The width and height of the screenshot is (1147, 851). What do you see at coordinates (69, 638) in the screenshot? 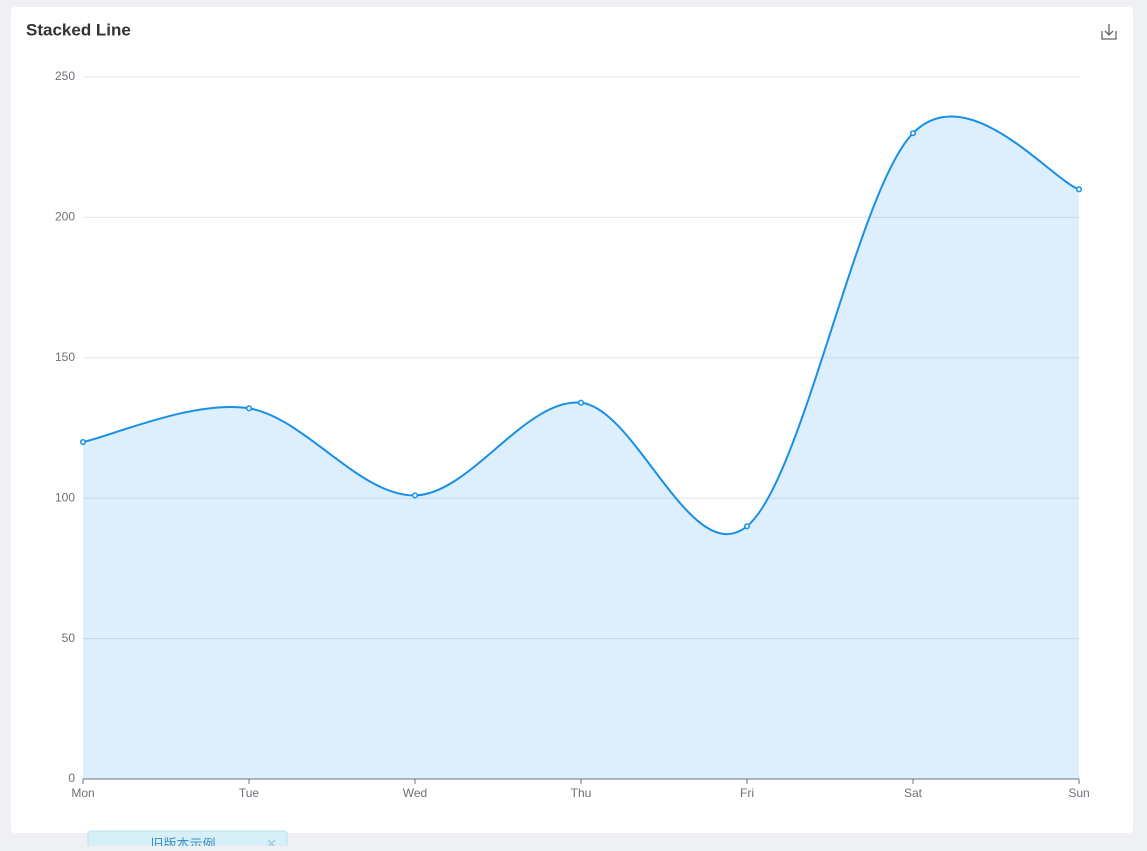
I see `y-tick-label: 50` at bounding box center [69, 638].